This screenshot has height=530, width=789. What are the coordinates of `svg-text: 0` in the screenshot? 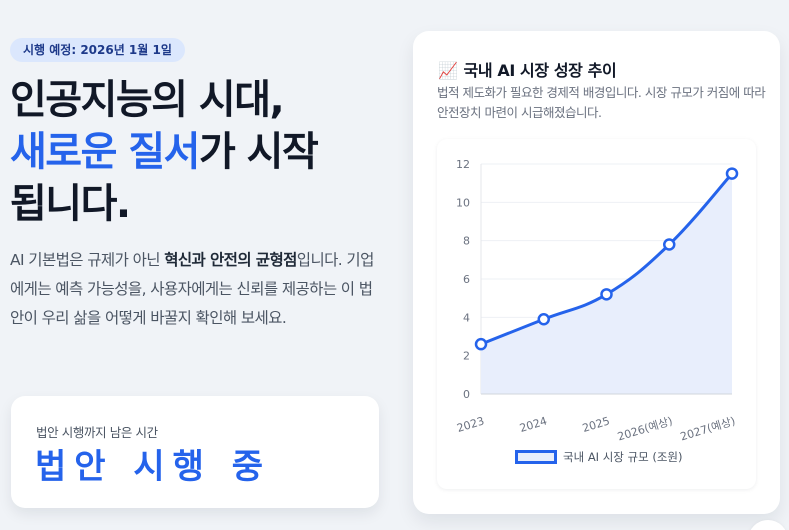 It's located at (466, 394).